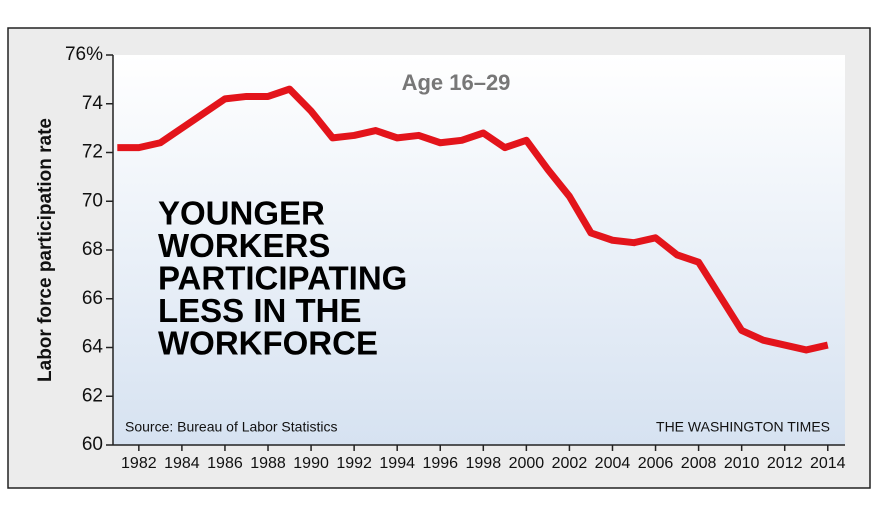 The width and height of the screenshot is (878, 512). I want to click on source: Source: Bureau of Labor Statistics, so click(231, 427).